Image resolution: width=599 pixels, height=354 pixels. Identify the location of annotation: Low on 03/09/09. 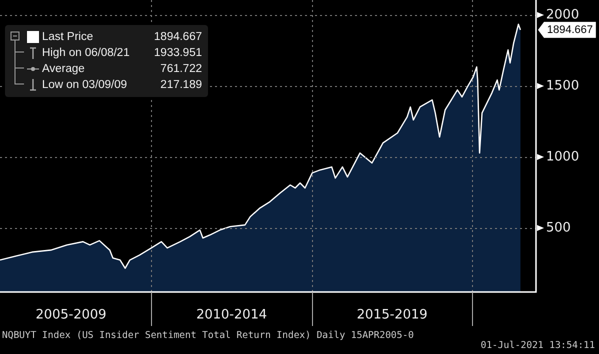
(85, 85).